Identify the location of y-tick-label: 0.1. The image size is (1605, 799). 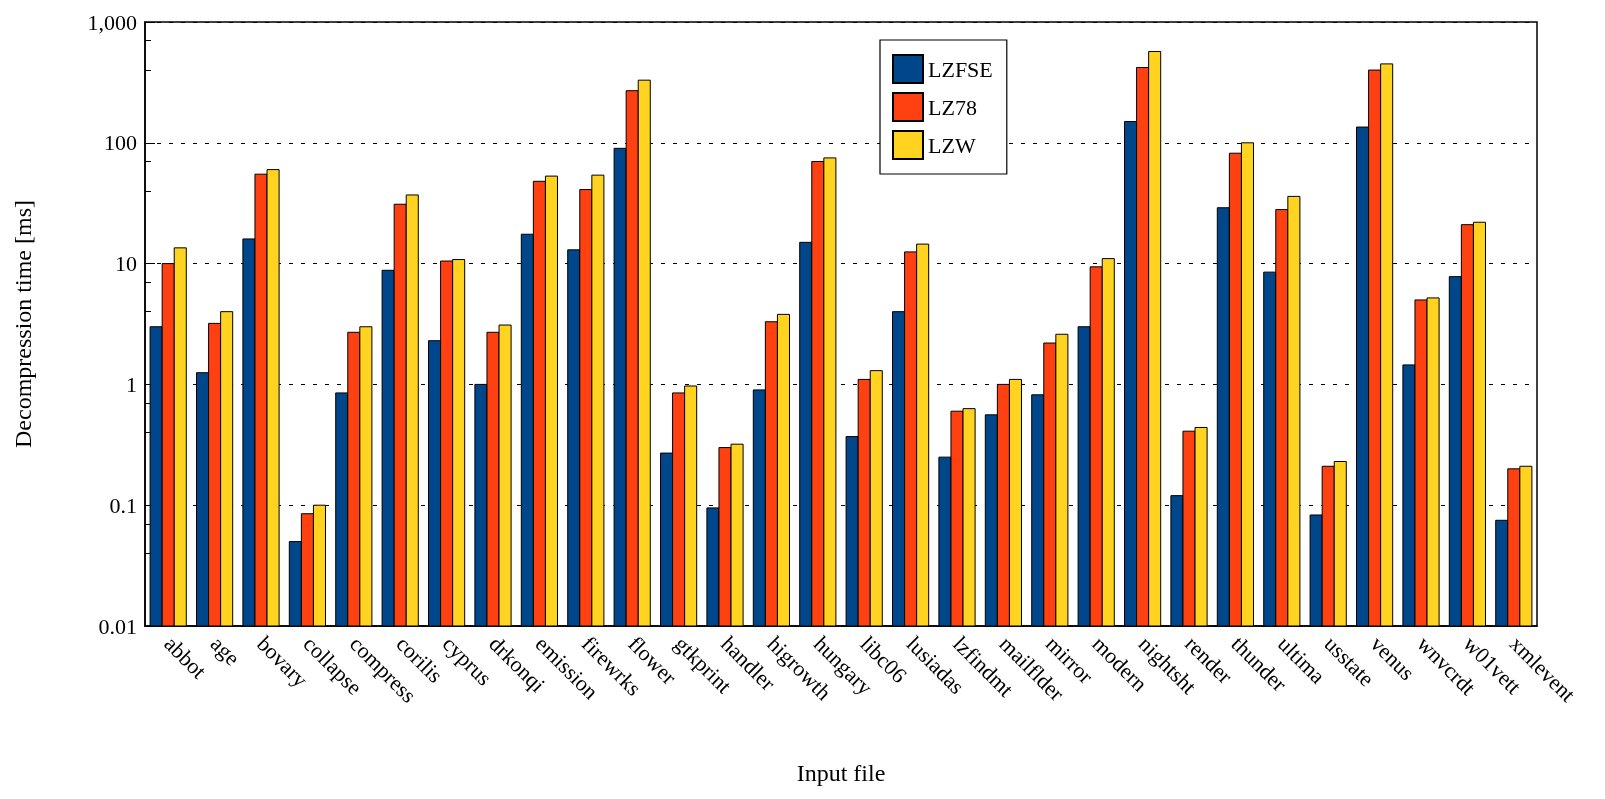
(123, 505).